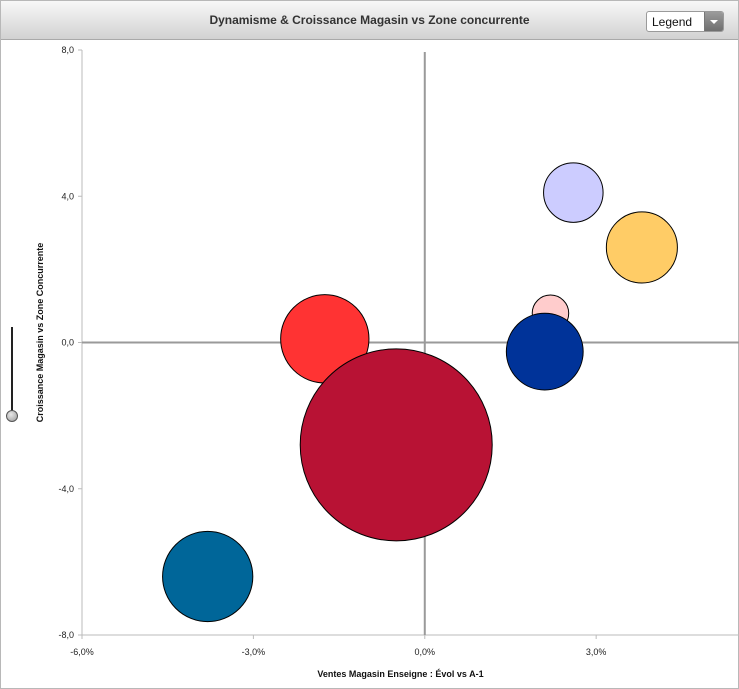 This screenshot has height=689, width=739. I want to click on y-tick-label-1: 8,0, so click(67, 50).